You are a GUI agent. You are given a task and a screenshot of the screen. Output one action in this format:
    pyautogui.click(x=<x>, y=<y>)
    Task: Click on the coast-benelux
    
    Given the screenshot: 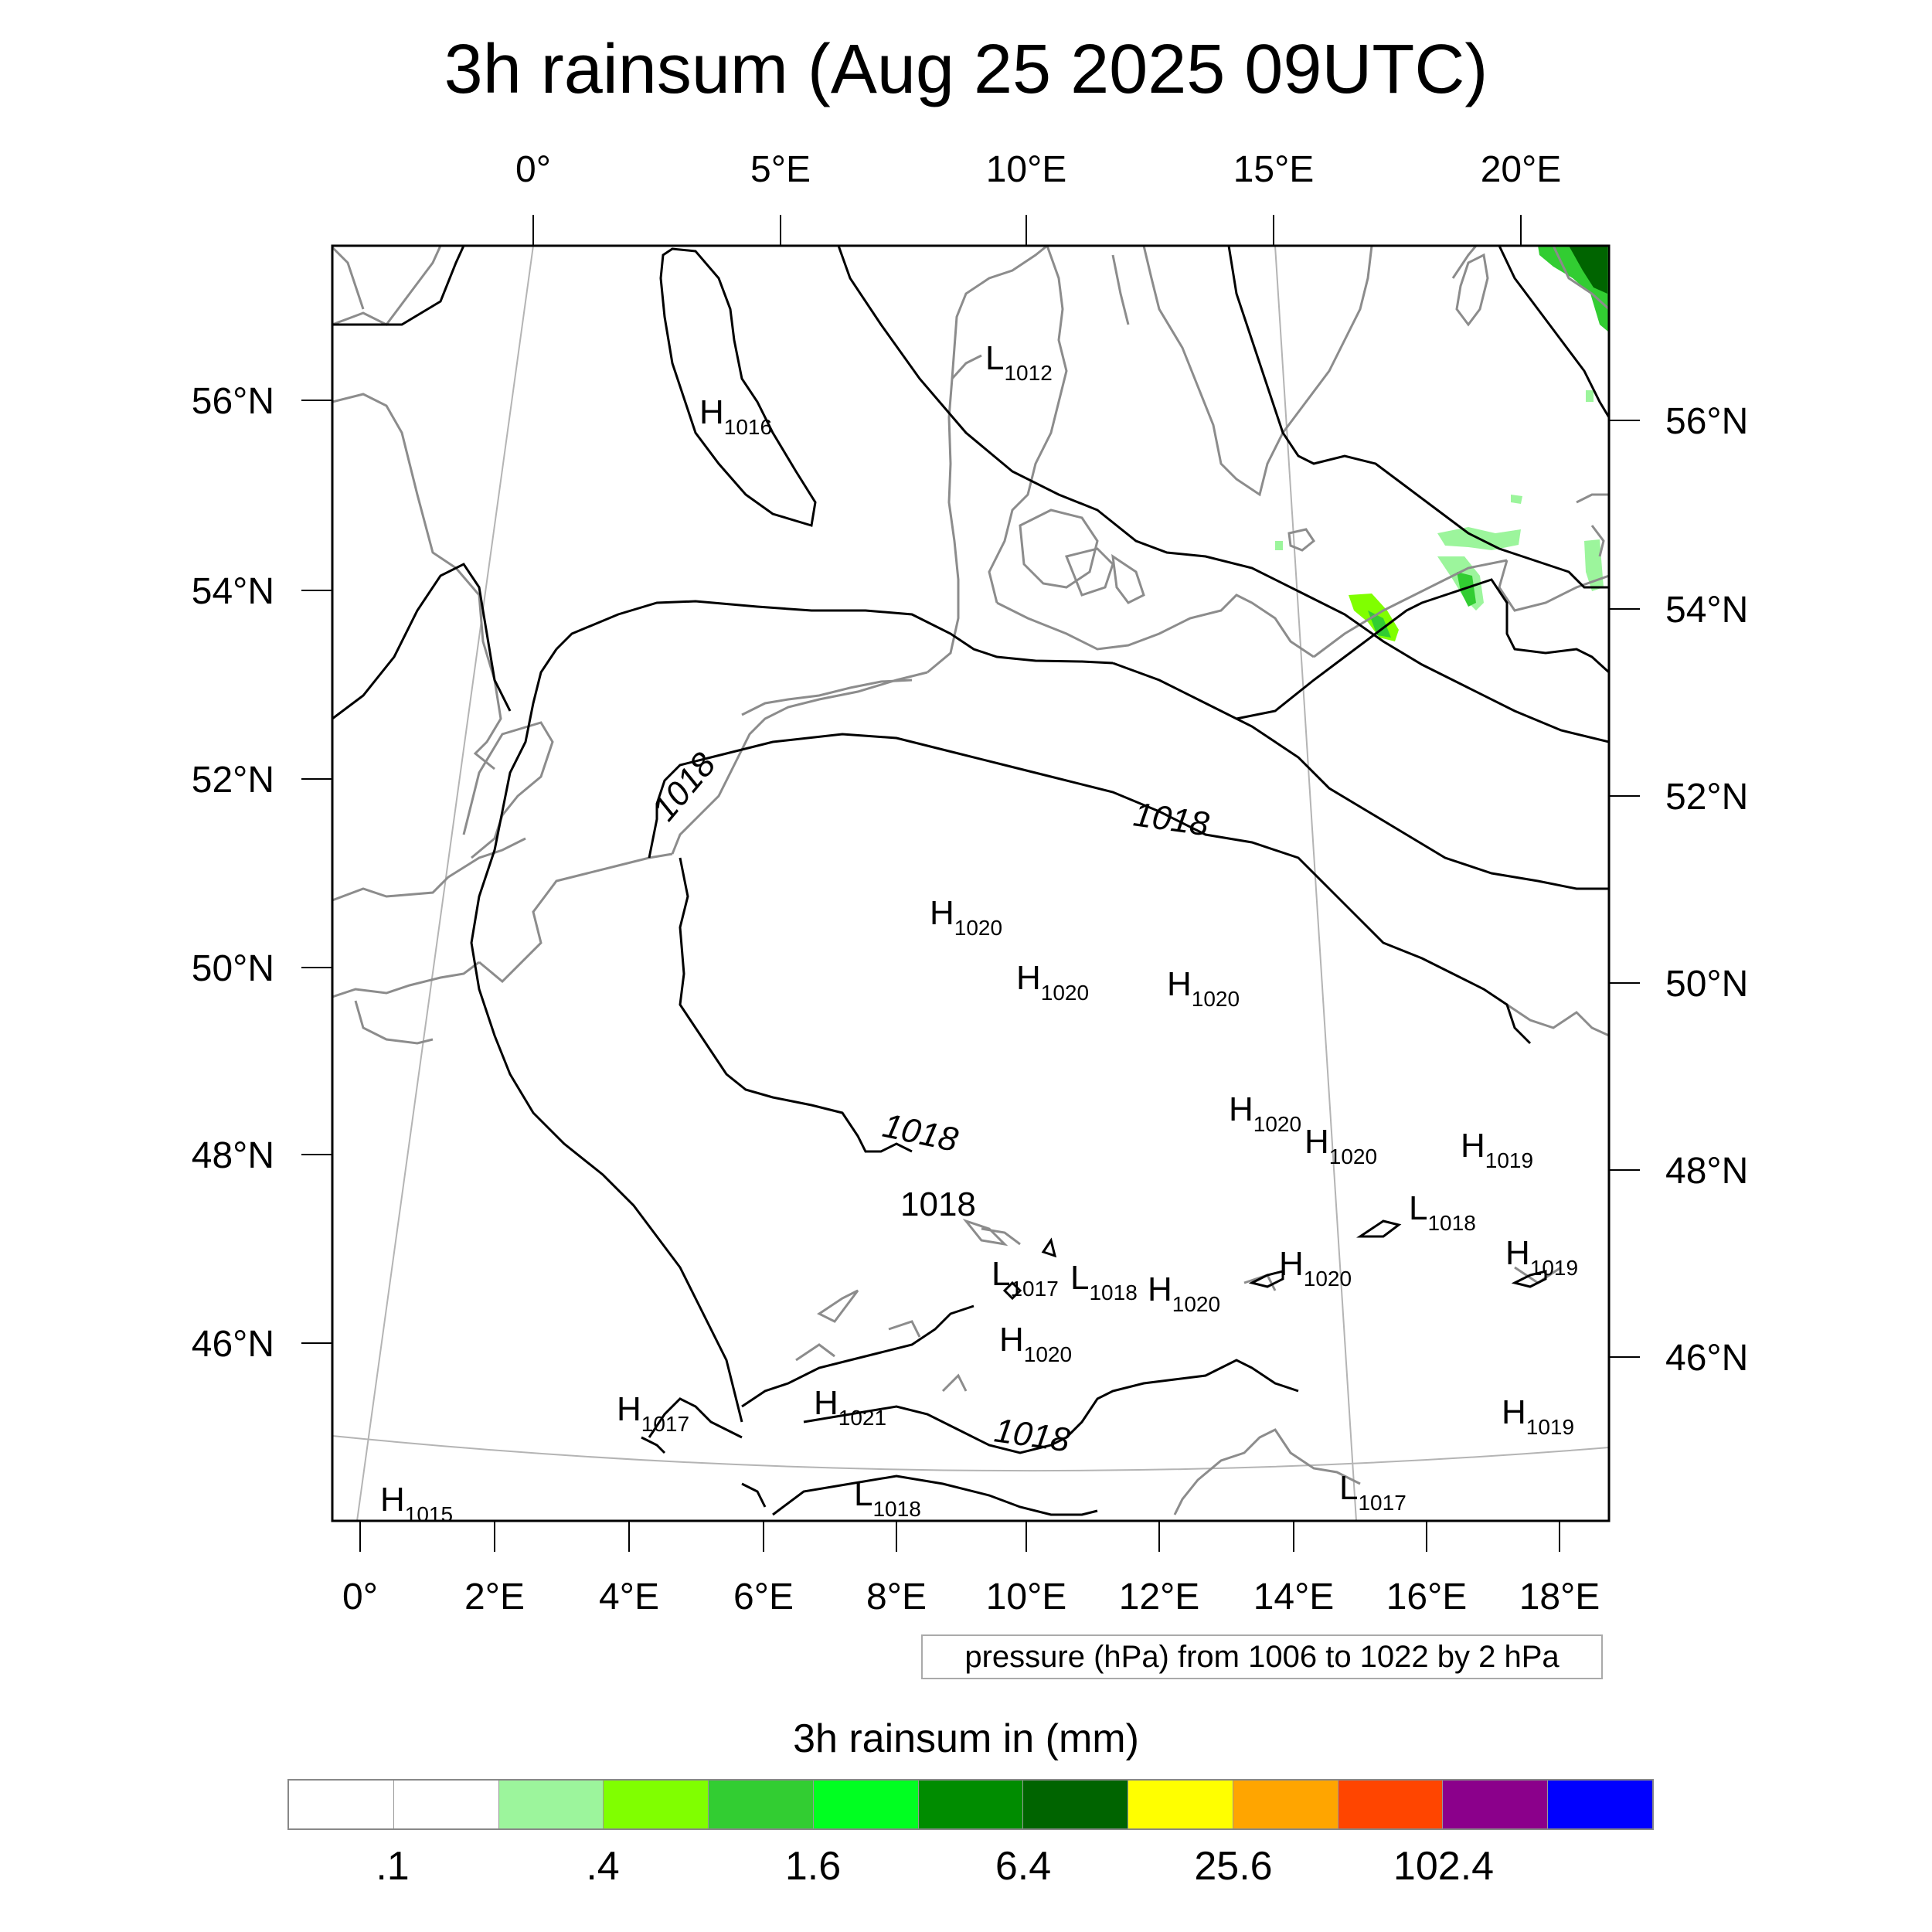 What is the action you would take?
    pyautogui.click(x=800, y=763)
    